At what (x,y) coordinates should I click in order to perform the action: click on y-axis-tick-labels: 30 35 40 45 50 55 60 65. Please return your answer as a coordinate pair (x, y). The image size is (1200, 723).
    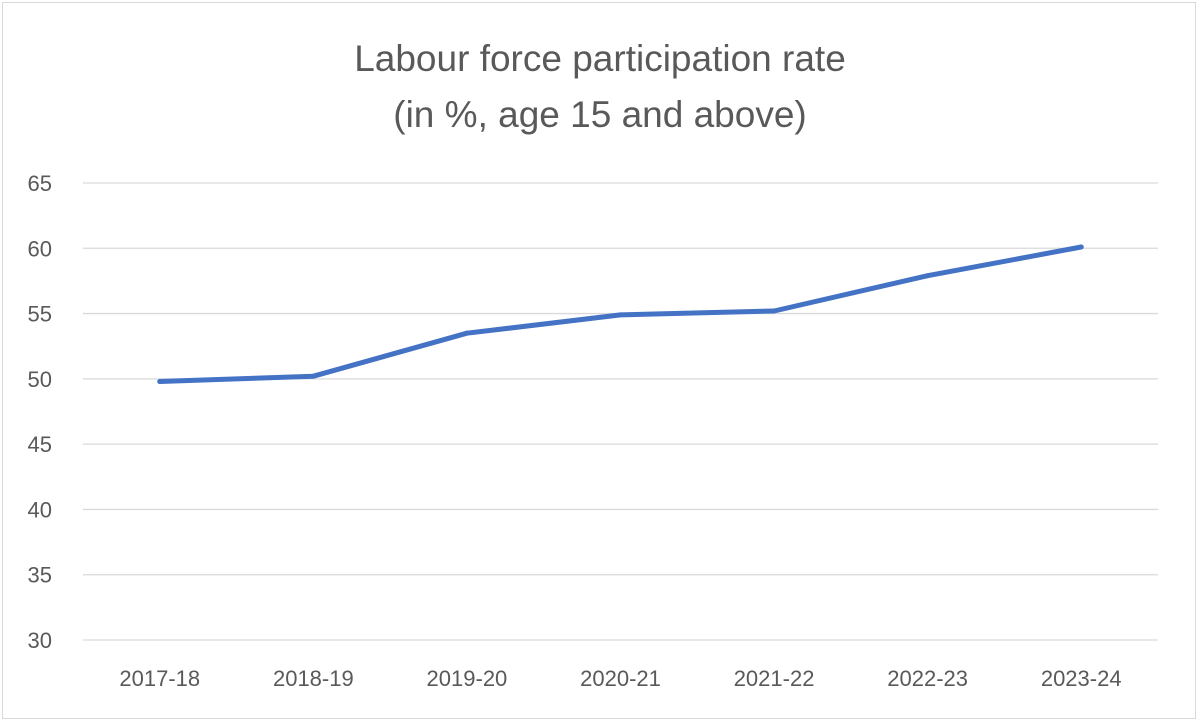
    Looking at the image, I should click on (40, 412).